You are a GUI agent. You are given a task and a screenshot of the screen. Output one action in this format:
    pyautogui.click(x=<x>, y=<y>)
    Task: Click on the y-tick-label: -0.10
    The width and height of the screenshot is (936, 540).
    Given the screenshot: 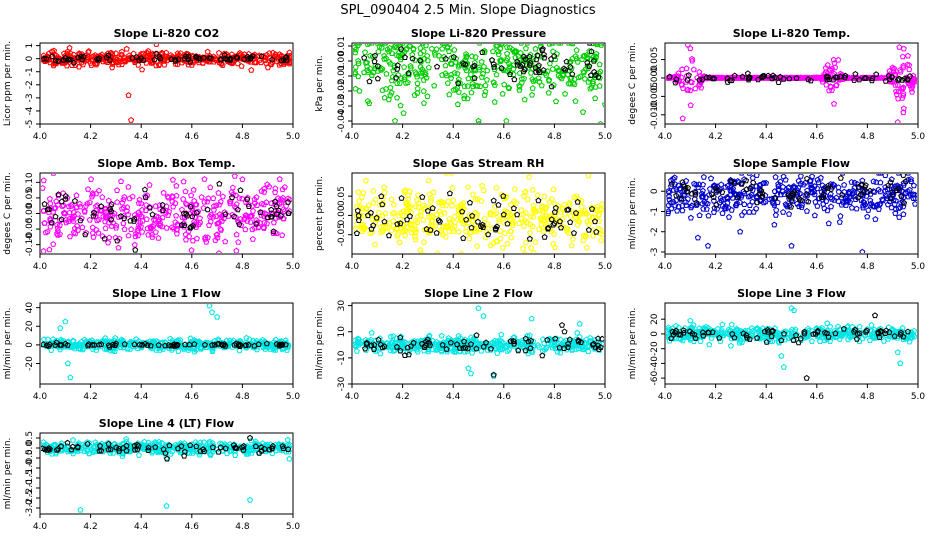 What is the action you would take?
    pyautogui.click(x=30, y=245)
    